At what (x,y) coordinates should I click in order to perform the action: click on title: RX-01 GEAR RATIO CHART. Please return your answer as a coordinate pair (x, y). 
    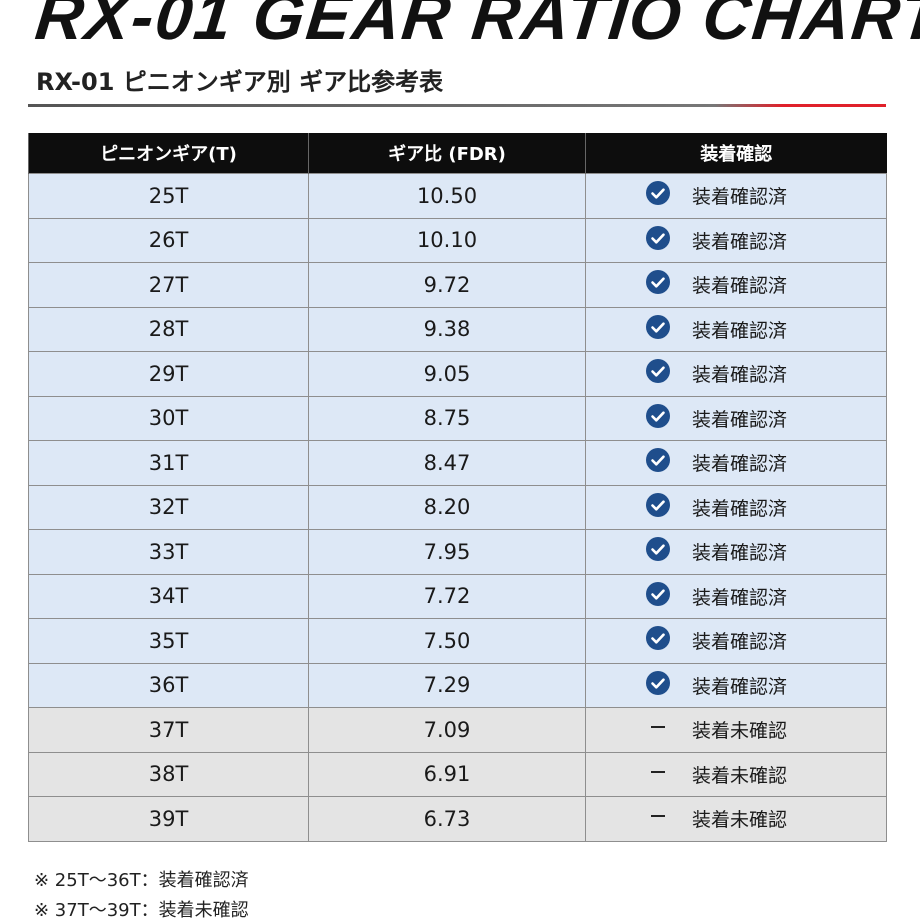
    Looking at the image, I should click on (476, 26).